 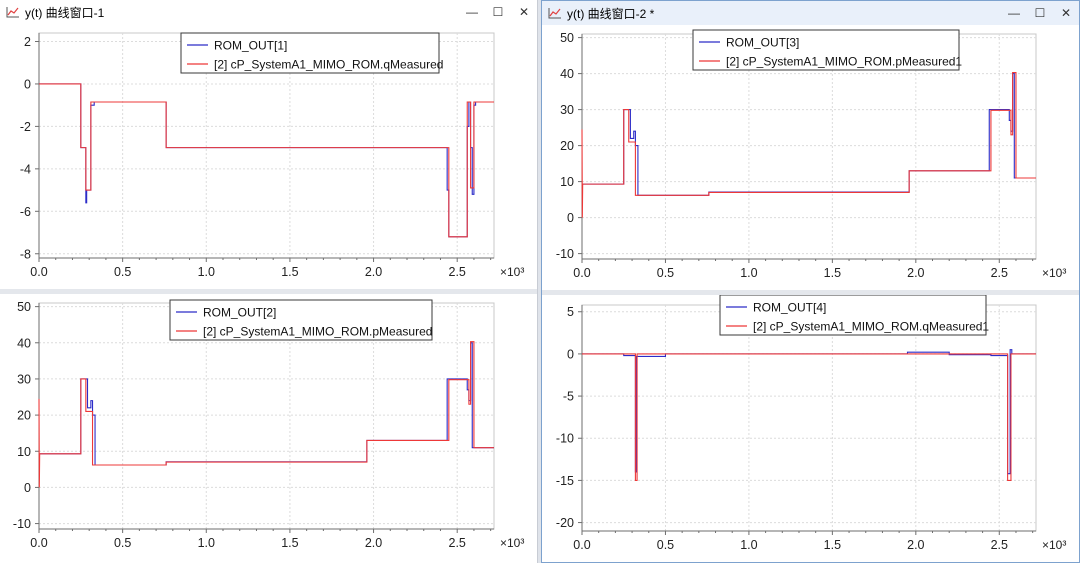 I want to click on y-tick-label: -20, so click(x=565, y=523).